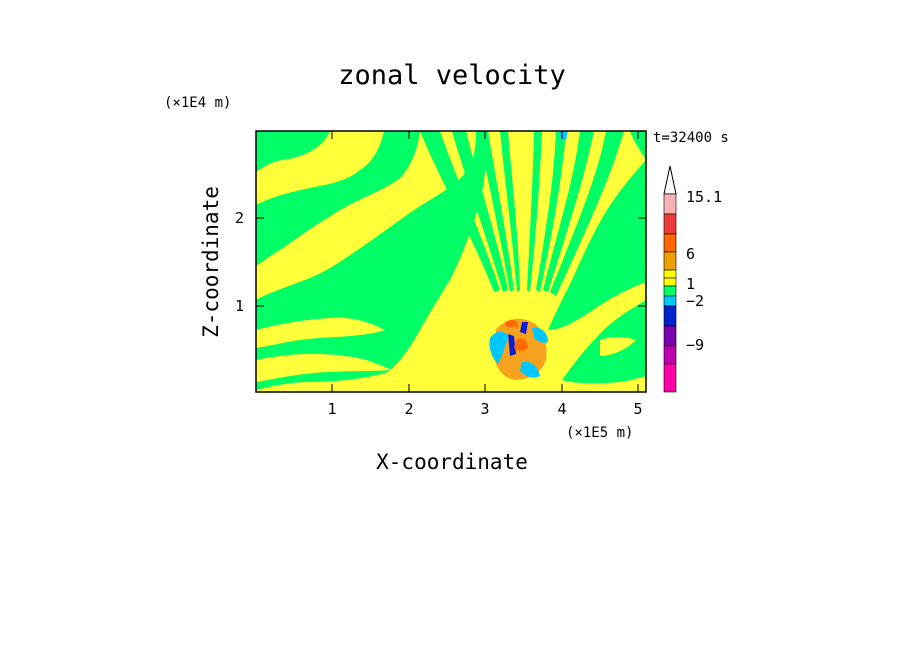  What do you see at coordinates (690, 254) in the screenshot?
I see `colorbar-label: 6` at bounding box center [690, 254].